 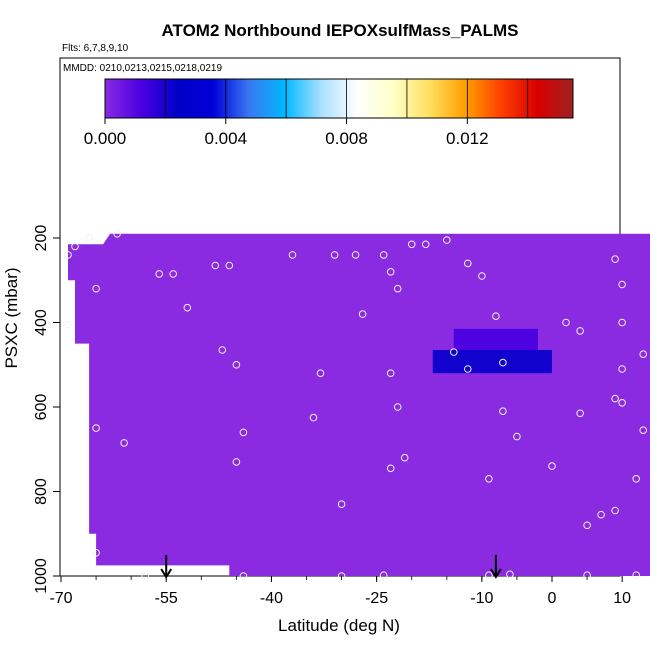 I want to click on colorbar-gradient, so click(x=339, y=98).